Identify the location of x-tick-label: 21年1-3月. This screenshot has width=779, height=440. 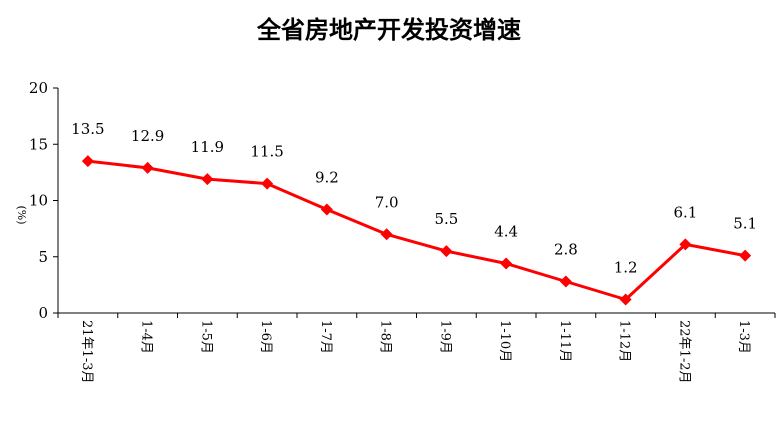
(86, 351).